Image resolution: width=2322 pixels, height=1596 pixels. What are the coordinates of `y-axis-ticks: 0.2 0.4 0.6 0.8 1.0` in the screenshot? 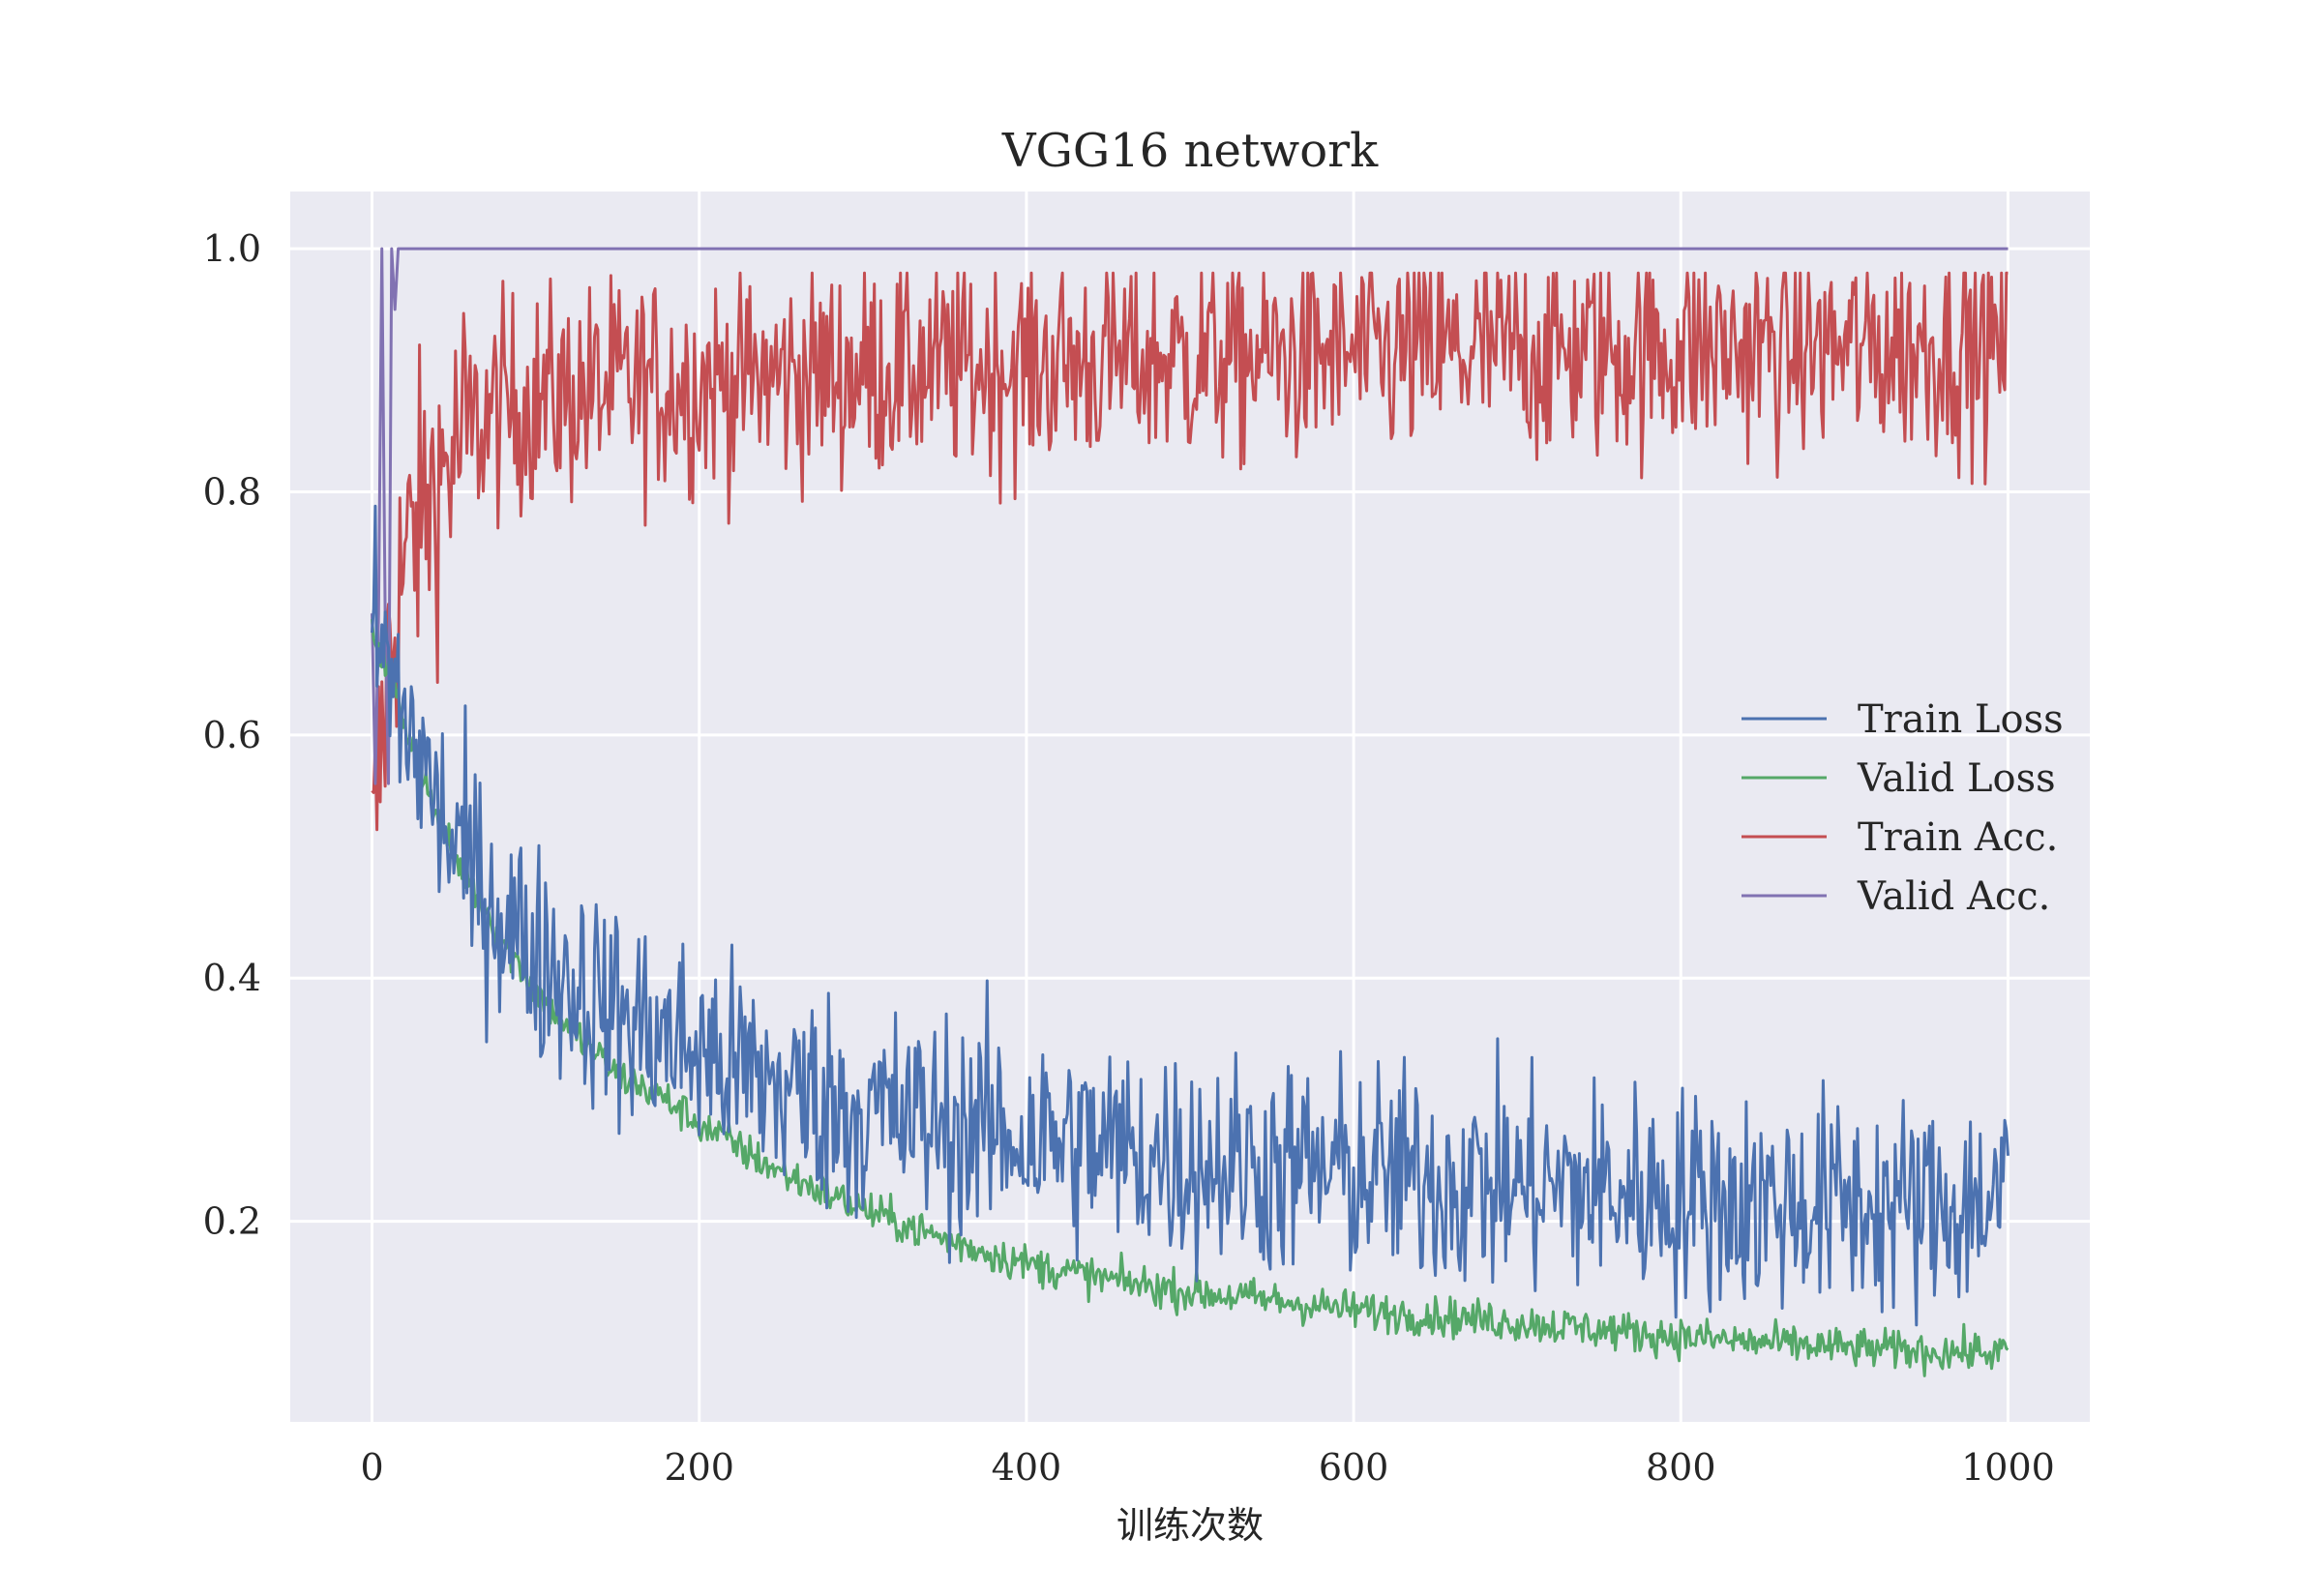 It's located at (232, 735).